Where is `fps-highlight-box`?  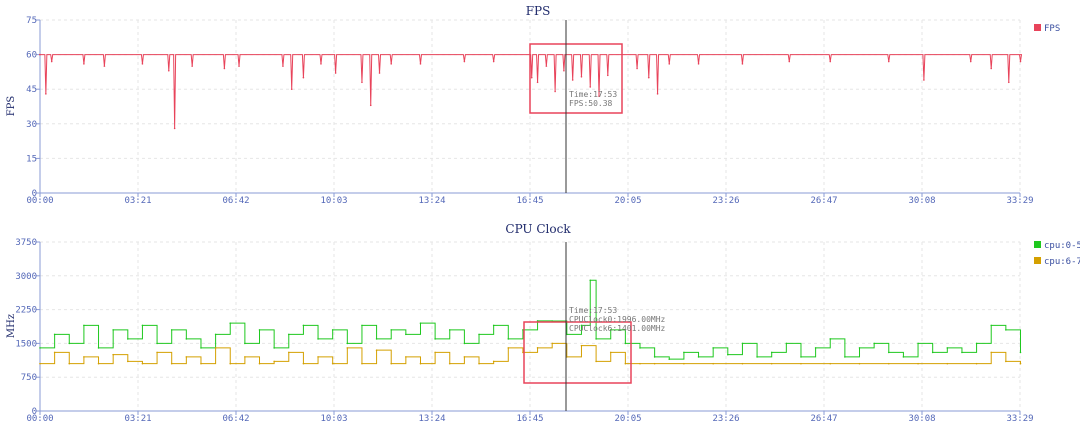 fps-highlight-box is located at coordinates (576, 78).